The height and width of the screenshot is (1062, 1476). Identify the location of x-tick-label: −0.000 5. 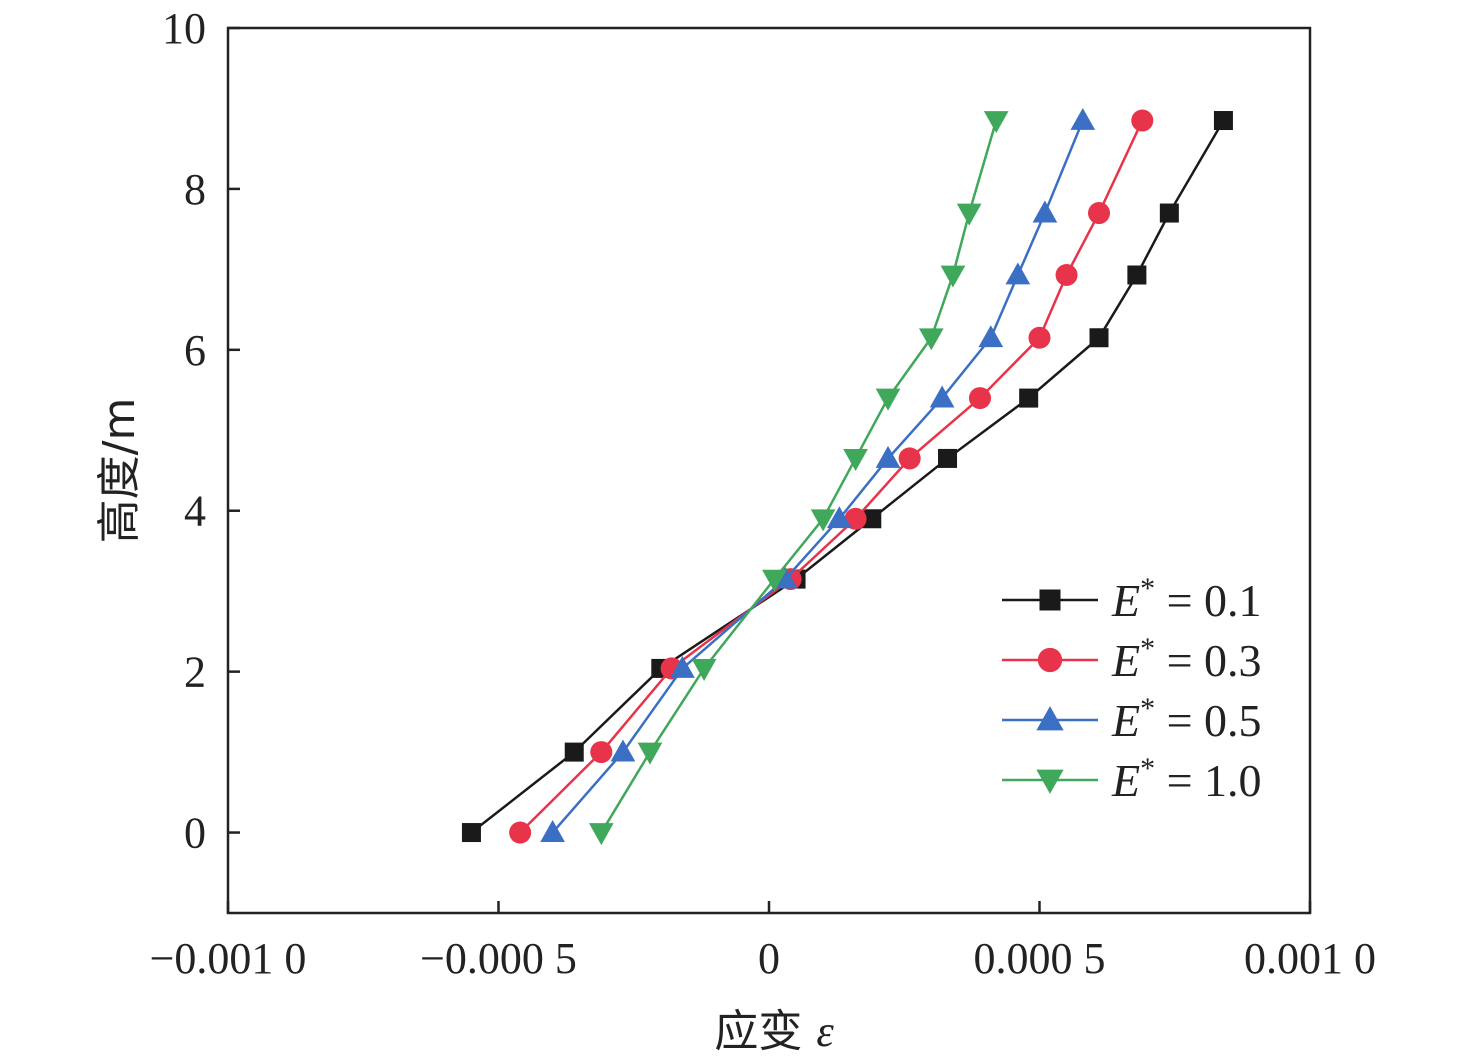
(498, 958).